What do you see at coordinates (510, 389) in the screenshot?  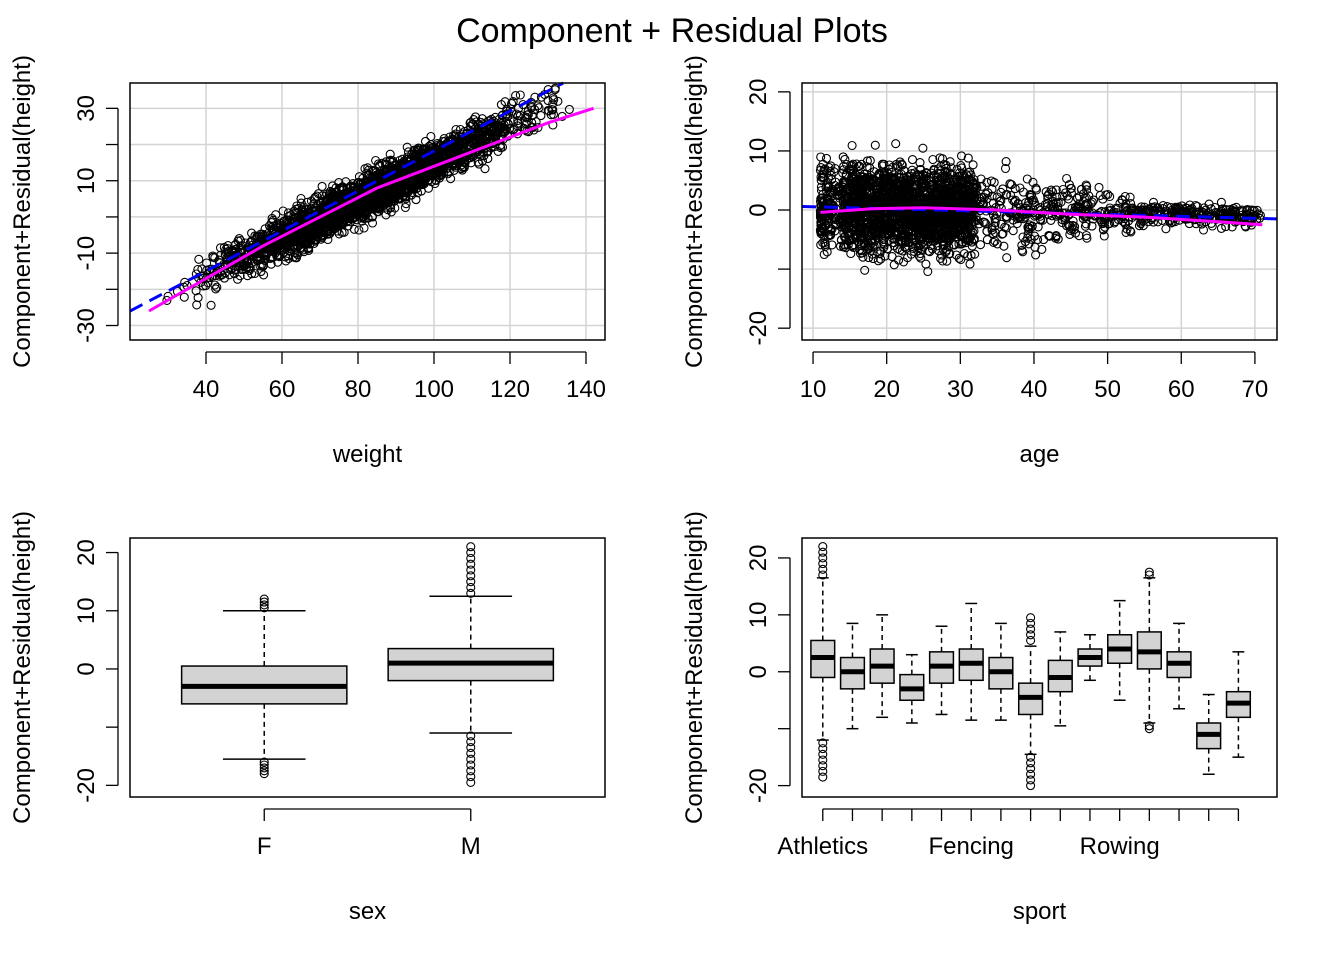 I see `x-tick-label: 120` at bounding box center [510, 389].